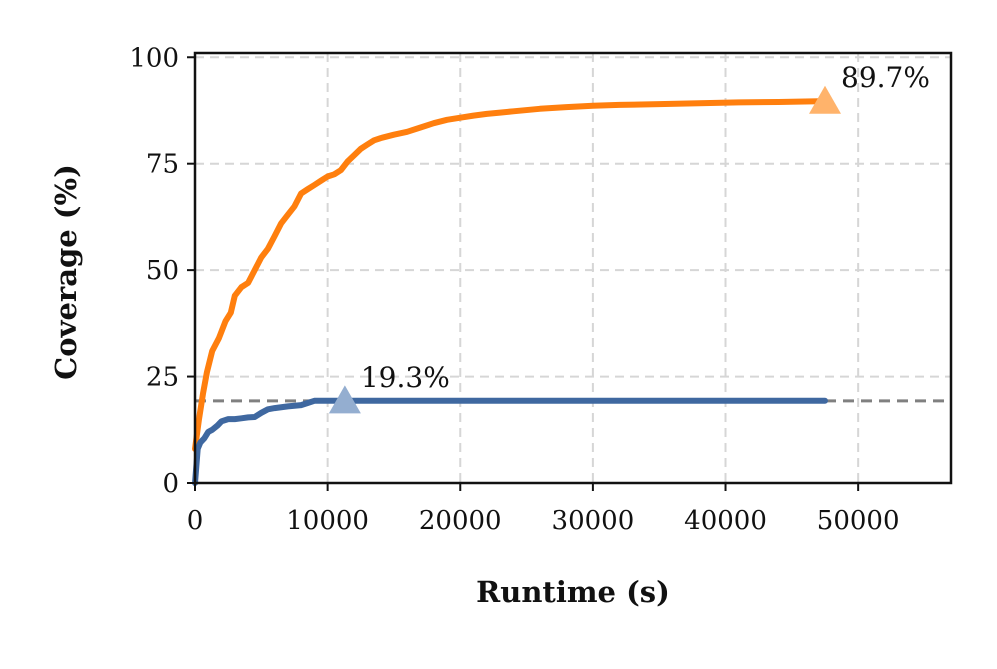  I want to click on y-tick-label: 25, so click(162, 378).